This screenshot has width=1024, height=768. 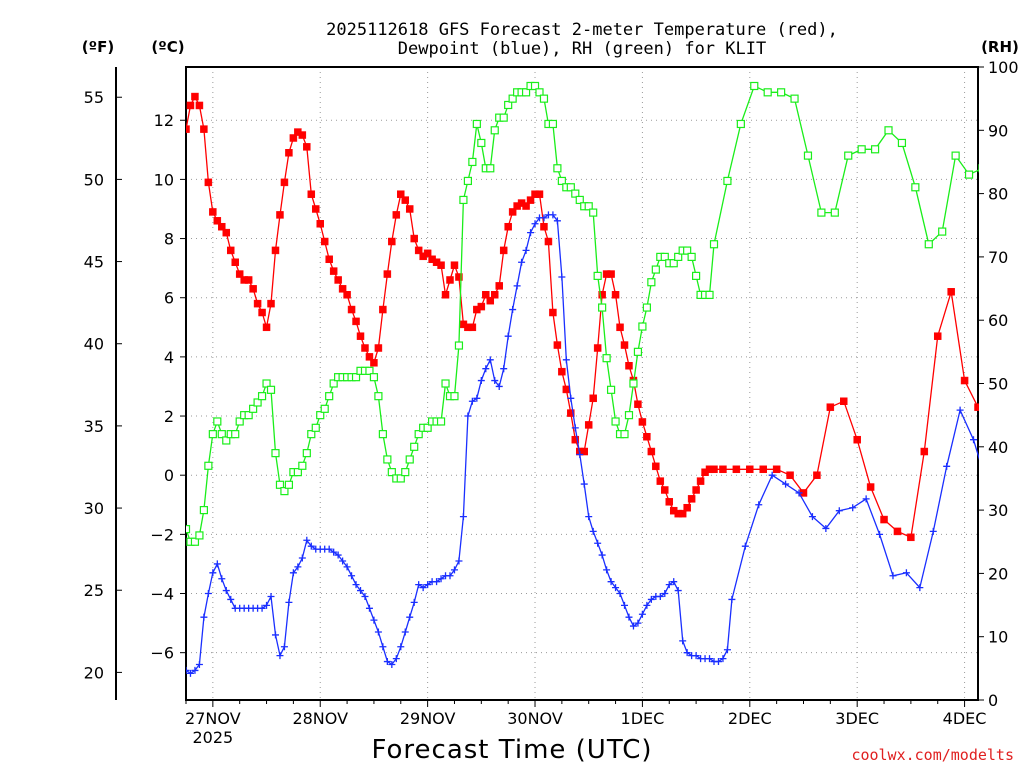 I want to click on fahrenheit-tick-label: 40, so click(x=94, y=344).